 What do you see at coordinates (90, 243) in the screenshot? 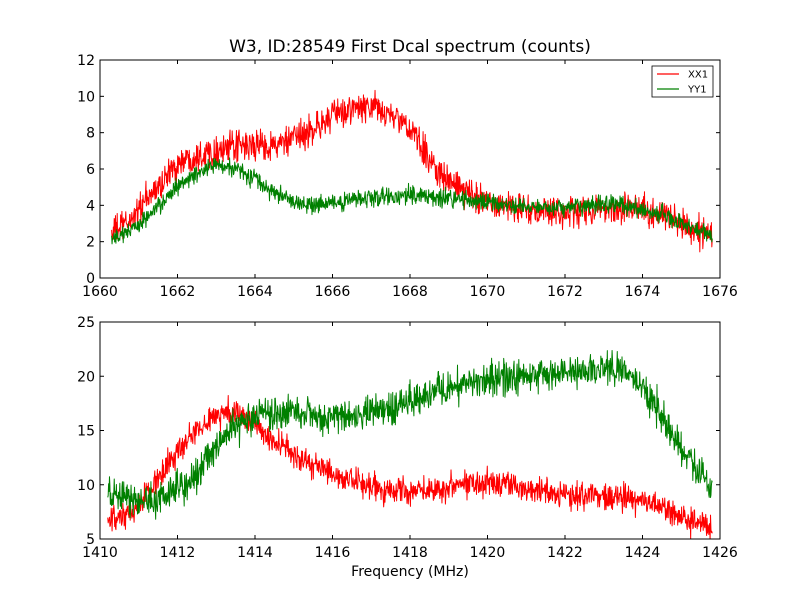
I see `chart-top-y-tick-label: 2` at bounding box center [90, 243].